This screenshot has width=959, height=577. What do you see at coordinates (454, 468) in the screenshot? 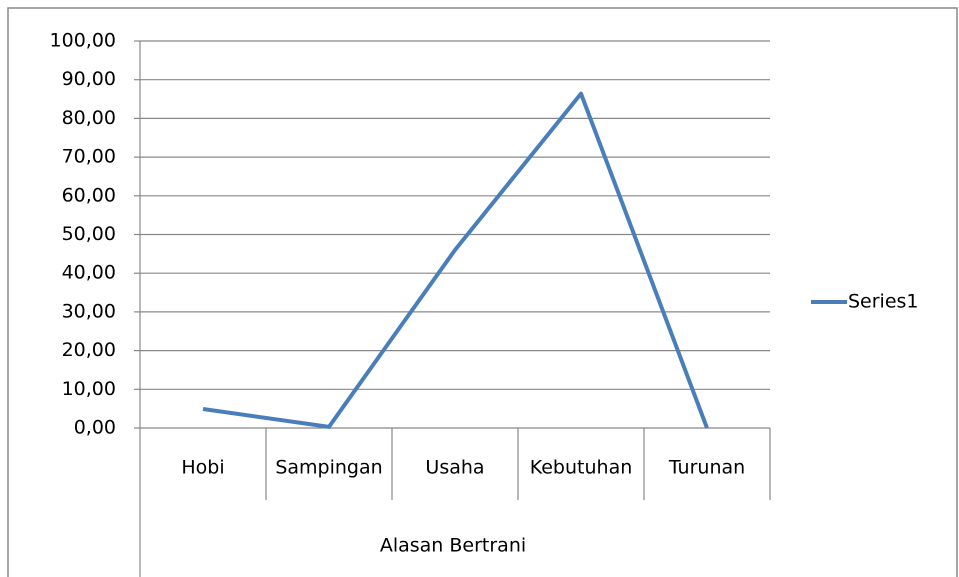
I see `x-tick-label: Usaha` at bounding box center [454, 468].